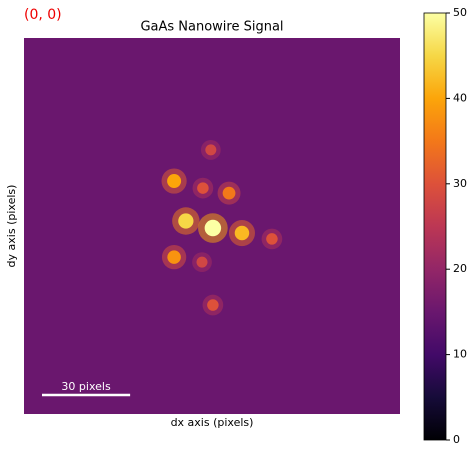 Image resolution: width=474 pixels, height=454 pixels. I want to click on x-axis-label: dx axis (pixels), so click(212, 422).